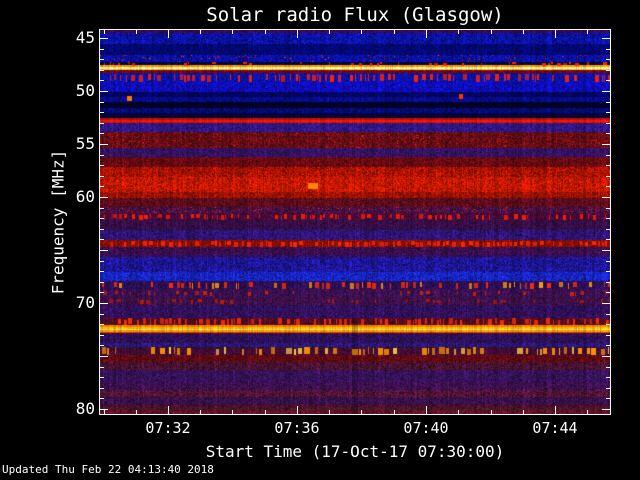  What do you see at coordinates (58, 222) in the screenshot?
I see `y-axis-title: Frequency [MHz]` at bounding box center [58, 222].